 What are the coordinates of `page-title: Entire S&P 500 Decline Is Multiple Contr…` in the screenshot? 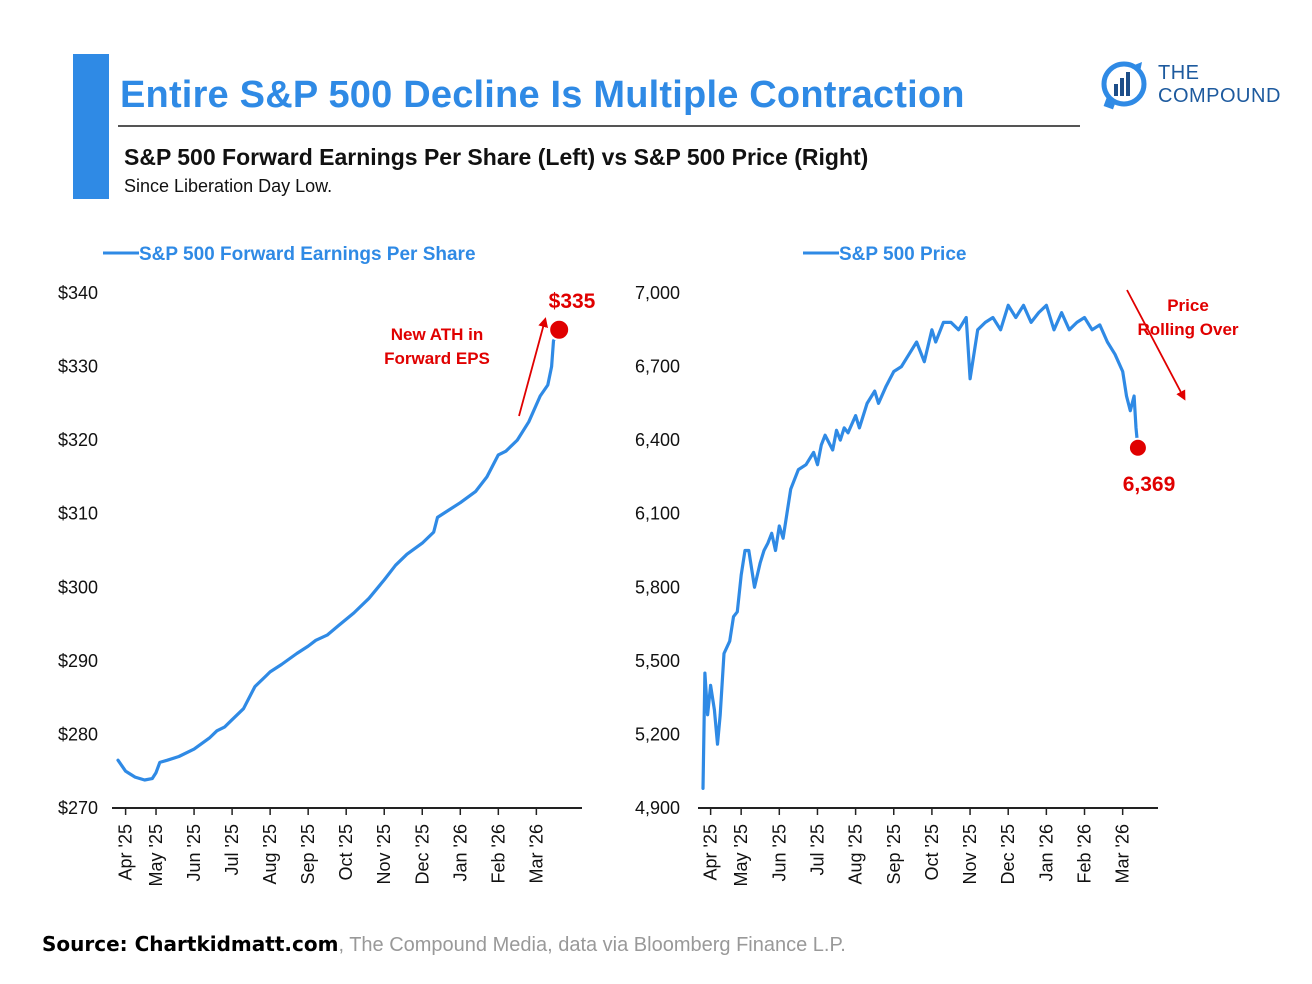 It's located at (542, 95).